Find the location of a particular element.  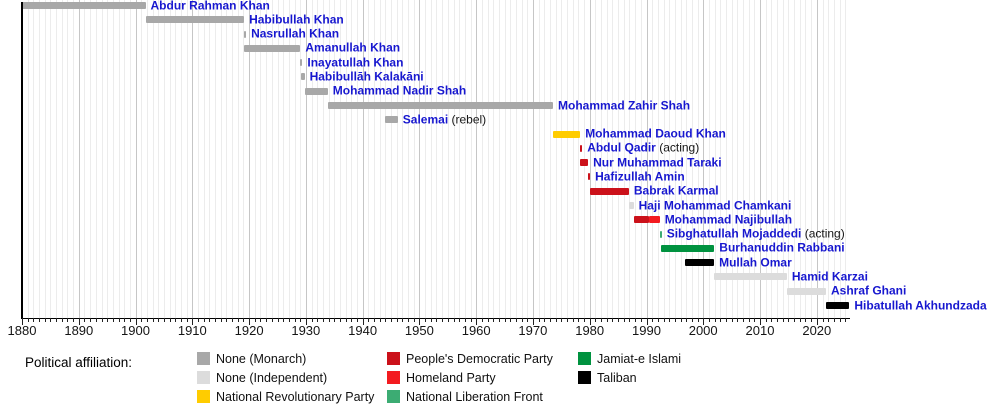

leader-link: Mullah Omar is located at coordinates (755, 262).